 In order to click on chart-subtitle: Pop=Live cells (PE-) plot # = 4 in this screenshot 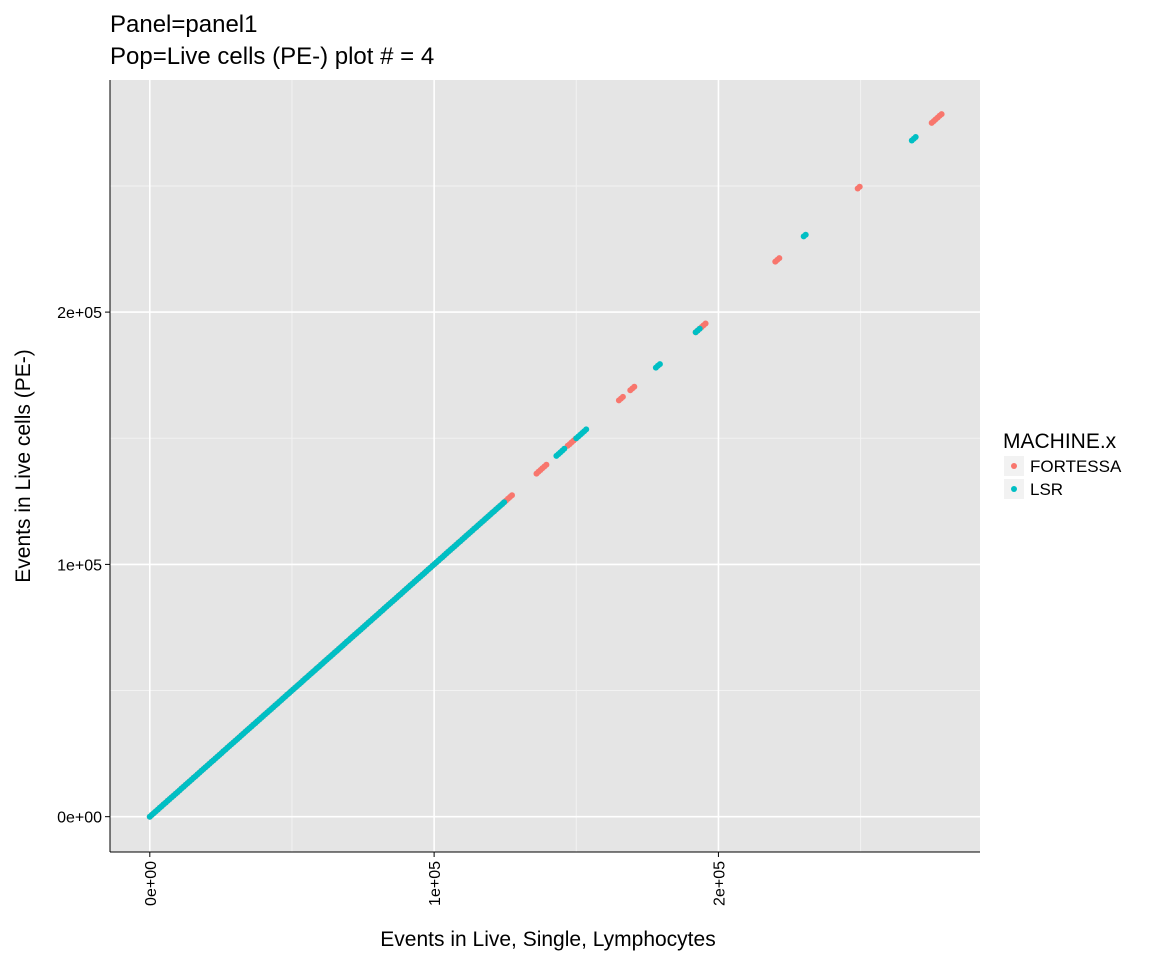, I will do `click(272, 56)`.